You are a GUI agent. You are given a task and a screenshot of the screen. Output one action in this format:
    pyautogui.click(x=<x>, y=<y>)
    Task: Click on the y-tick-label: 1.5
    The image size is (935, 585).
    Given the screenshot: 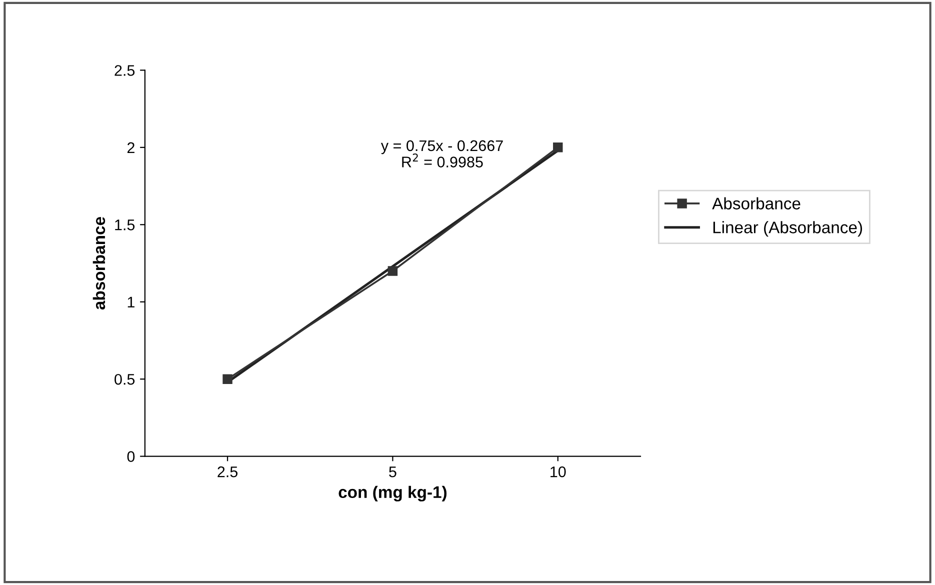 What is the action you would take?
    pyautogui.click(x=125, y=225)
    